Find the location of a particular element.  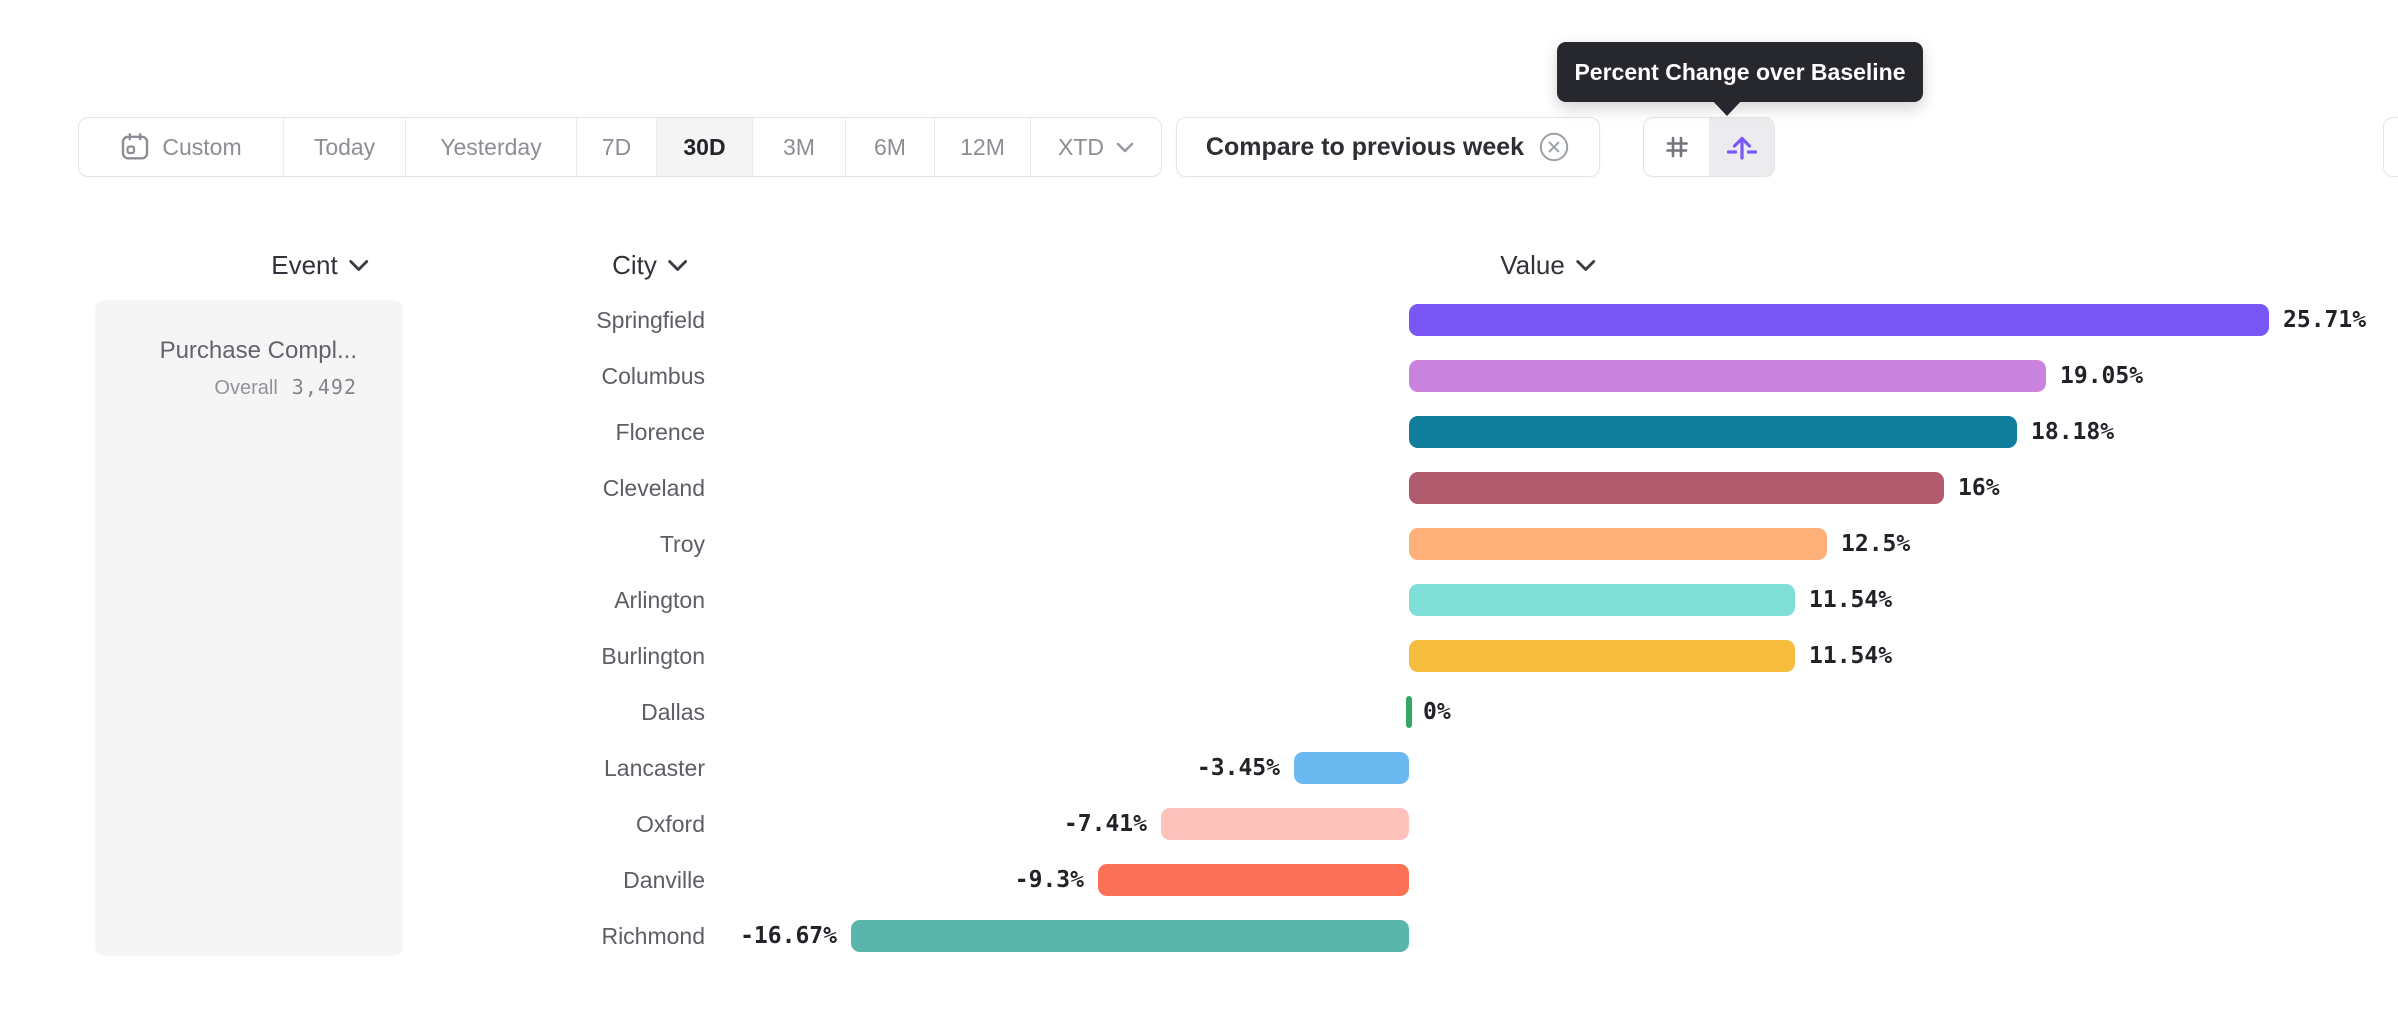

x-circle-icon is located at coordinates (1554, 147).